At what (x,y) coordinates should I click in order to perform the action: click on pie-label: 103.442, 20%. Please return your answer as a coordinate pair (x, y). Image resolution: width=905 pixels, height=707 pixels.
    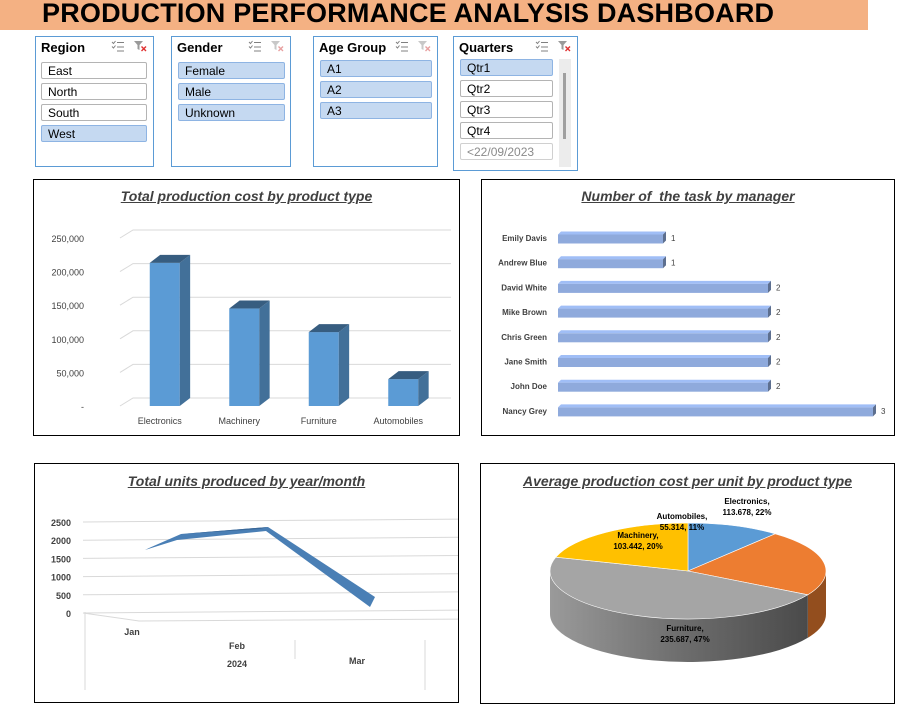
    Looking at the image, I should click on (637, 546).